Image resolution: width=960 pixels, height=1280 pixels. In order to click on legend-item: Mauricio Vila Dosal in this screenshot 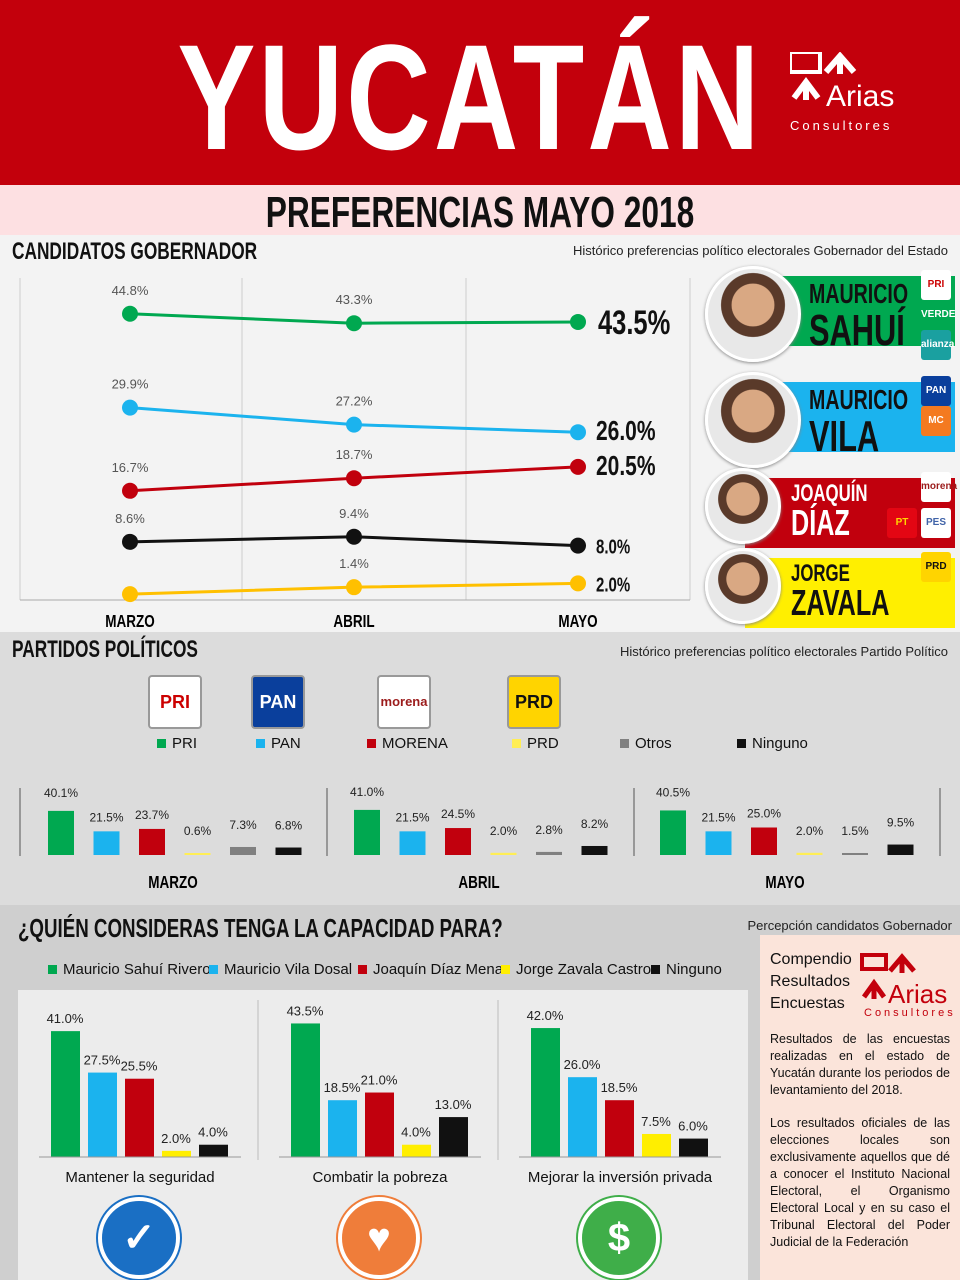, I will do `click(280, 969)`.